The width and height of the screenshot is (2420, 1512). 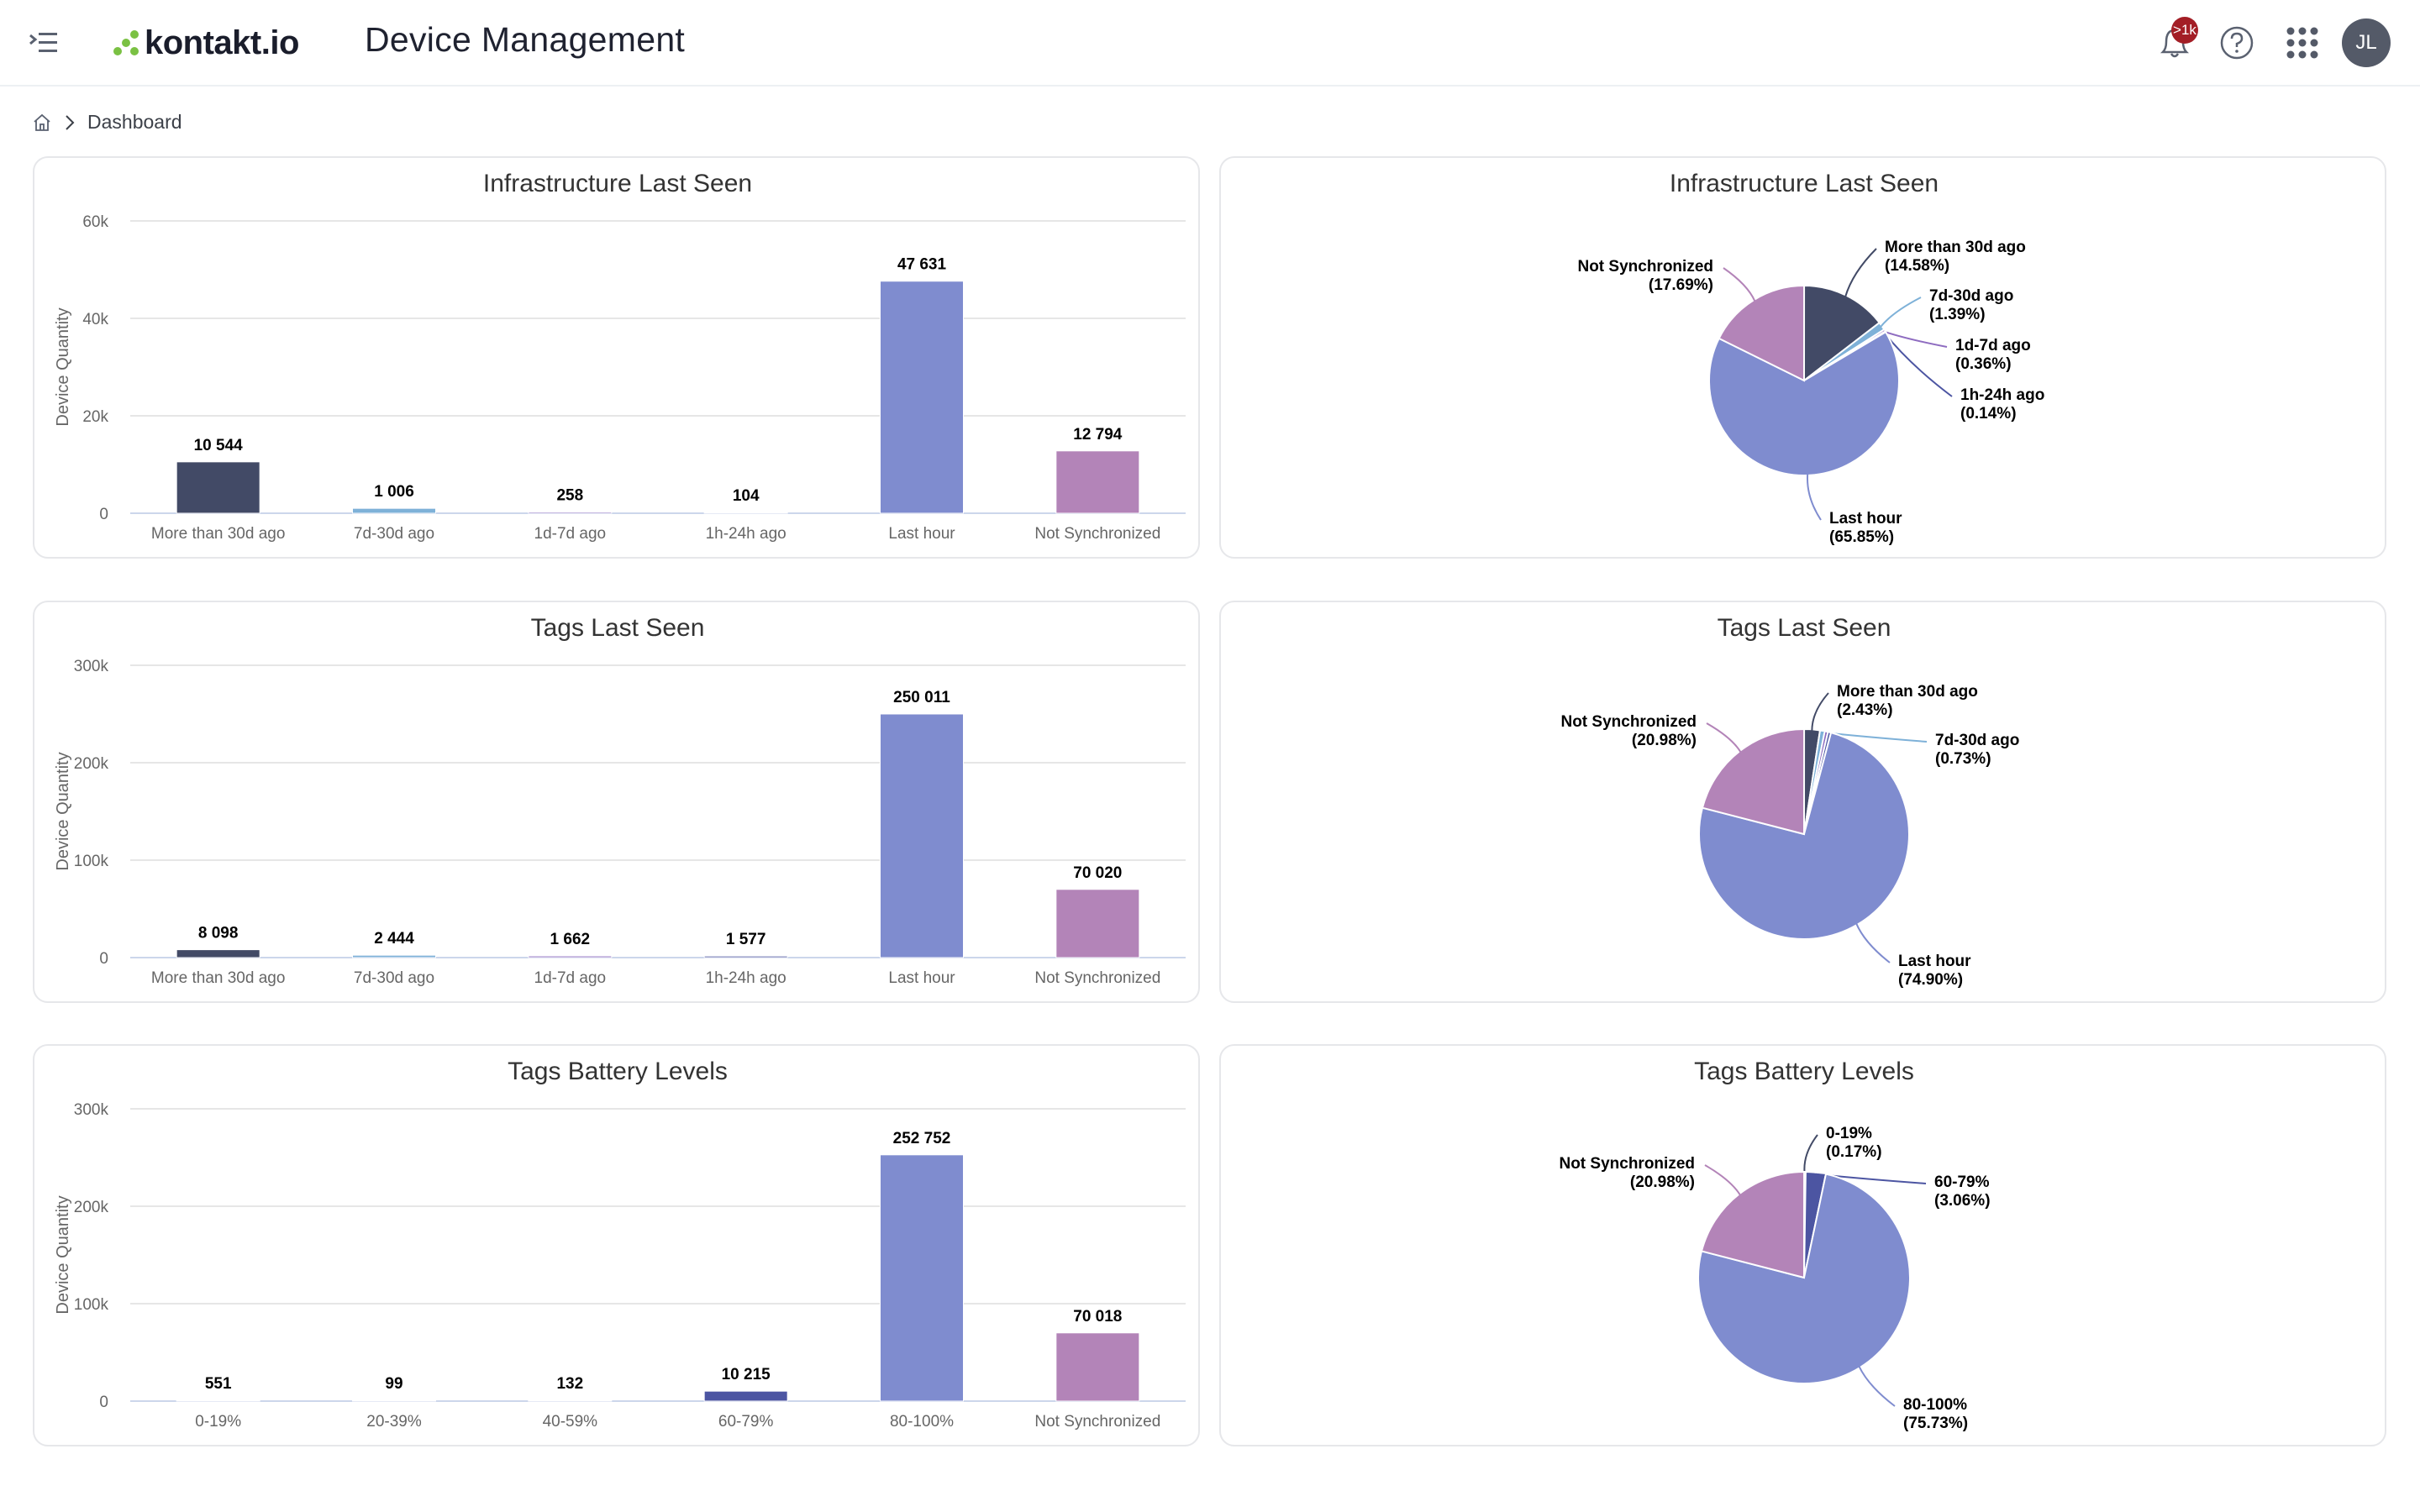 I want to click on x-tick-label: 60-79%, so click(x=746, y=1422).